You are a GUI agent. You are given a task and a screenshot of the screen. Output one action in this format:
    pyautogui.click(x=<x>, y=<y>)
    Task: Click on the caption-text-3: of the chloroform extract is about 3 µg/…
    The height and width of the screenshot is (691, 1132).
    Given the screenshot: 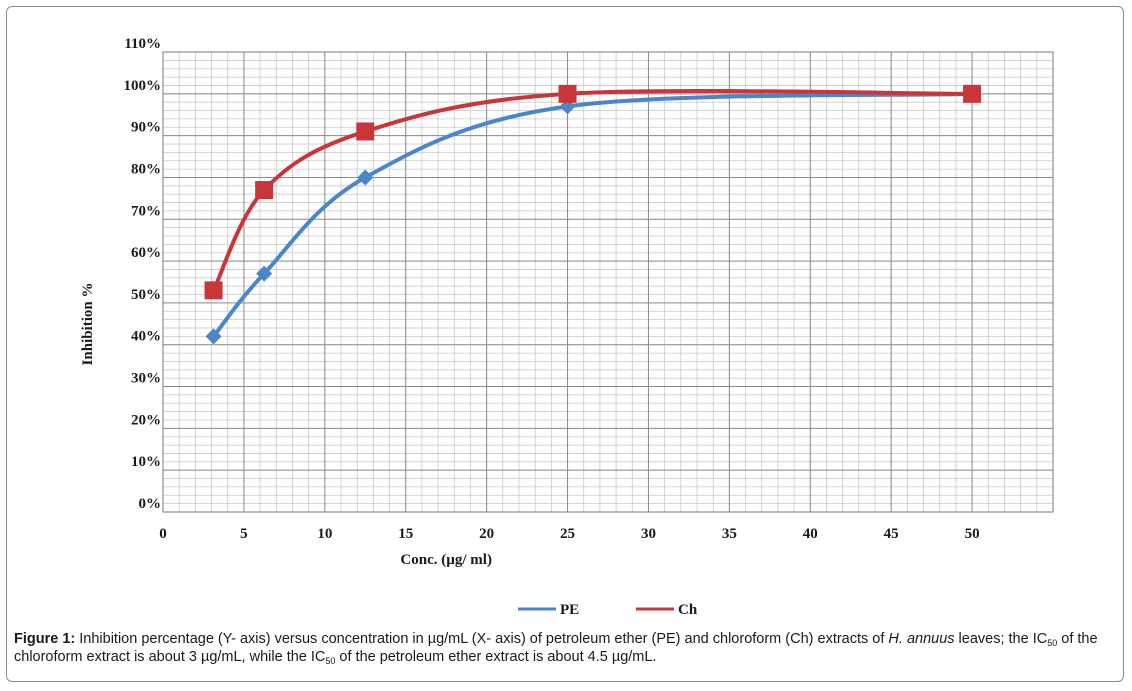 What is the action you would take?
    pyautogui.click(x=556, y=648)
    